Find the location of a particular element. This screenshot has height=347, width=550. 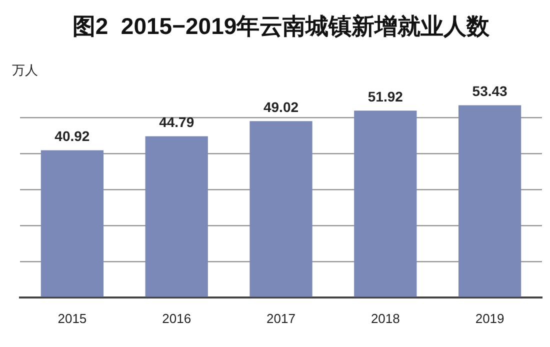

chart-title: 图2 2015−2019年云南城镇新增就业人数 is located at coordinates (281, 26).